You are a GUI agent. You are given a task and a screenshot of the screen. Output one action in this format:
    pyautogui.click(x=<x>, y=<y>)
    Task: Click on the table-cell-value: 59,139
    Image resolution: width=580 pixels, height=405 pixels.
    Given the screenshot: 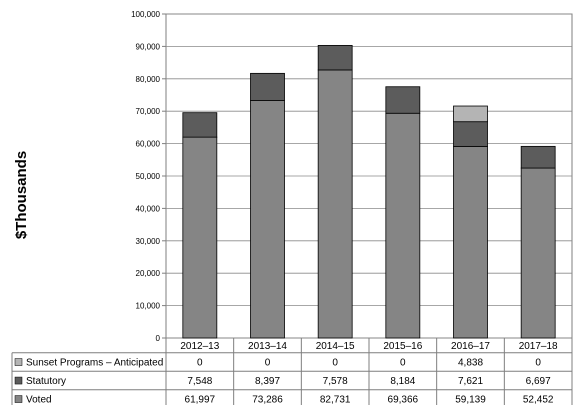 What is the action you would take?
    pyautogui.click(x=470, y=400)
    